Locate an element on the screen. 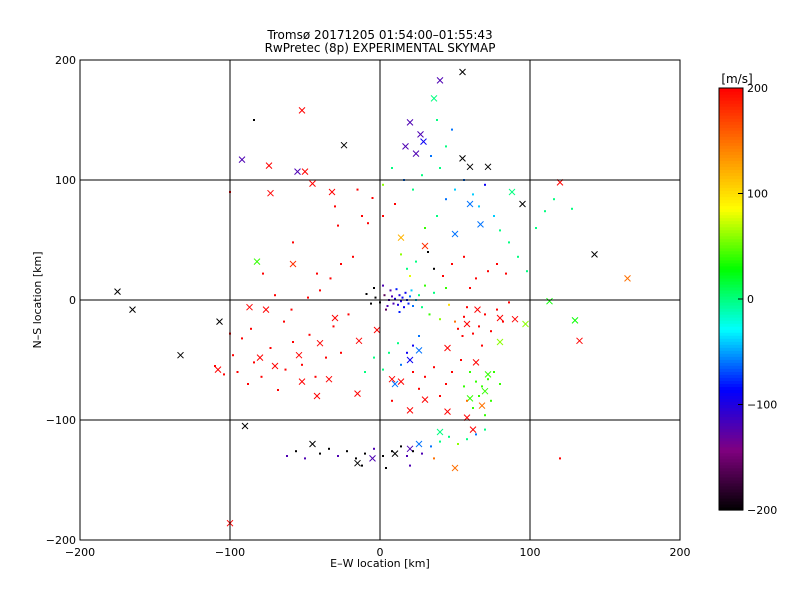  y-tick-label: 100 is located at coordinates (65, 180).